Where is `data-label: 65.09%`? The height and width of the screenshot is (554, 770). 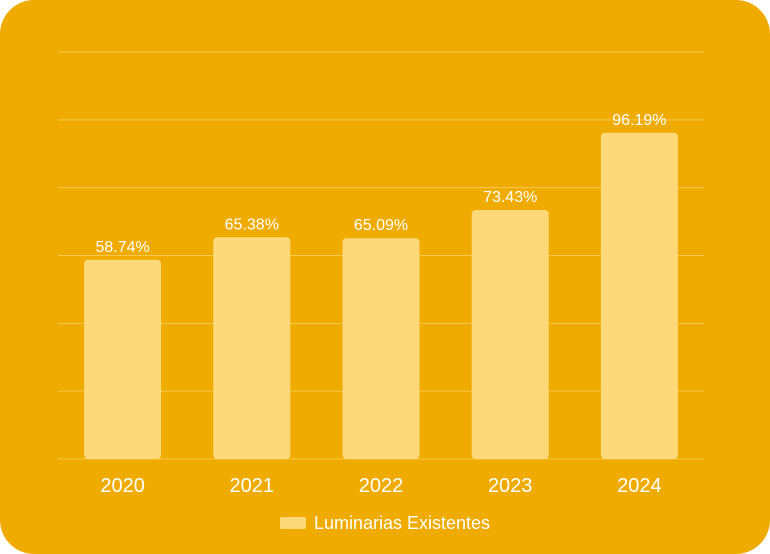 data-label: 65.09% is located at coordinates (381, 225).